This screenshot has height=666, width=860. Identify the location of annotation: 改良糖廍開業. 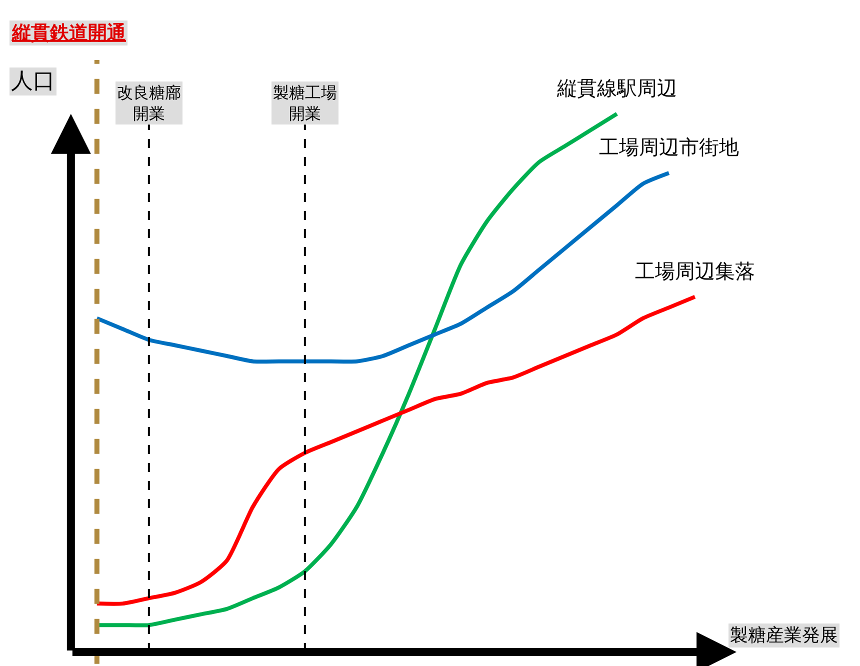
(149, 103).